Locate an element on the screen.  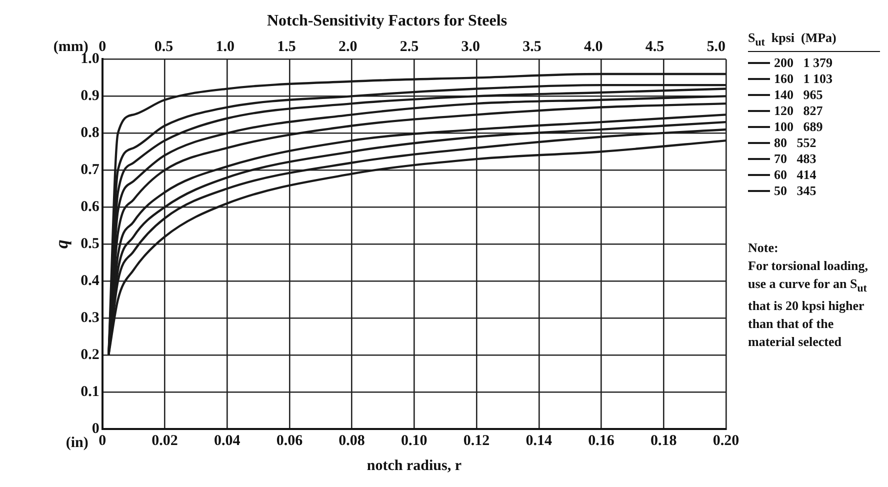
x2-tick-label: 0.5 is located at coordinates (164, 47).